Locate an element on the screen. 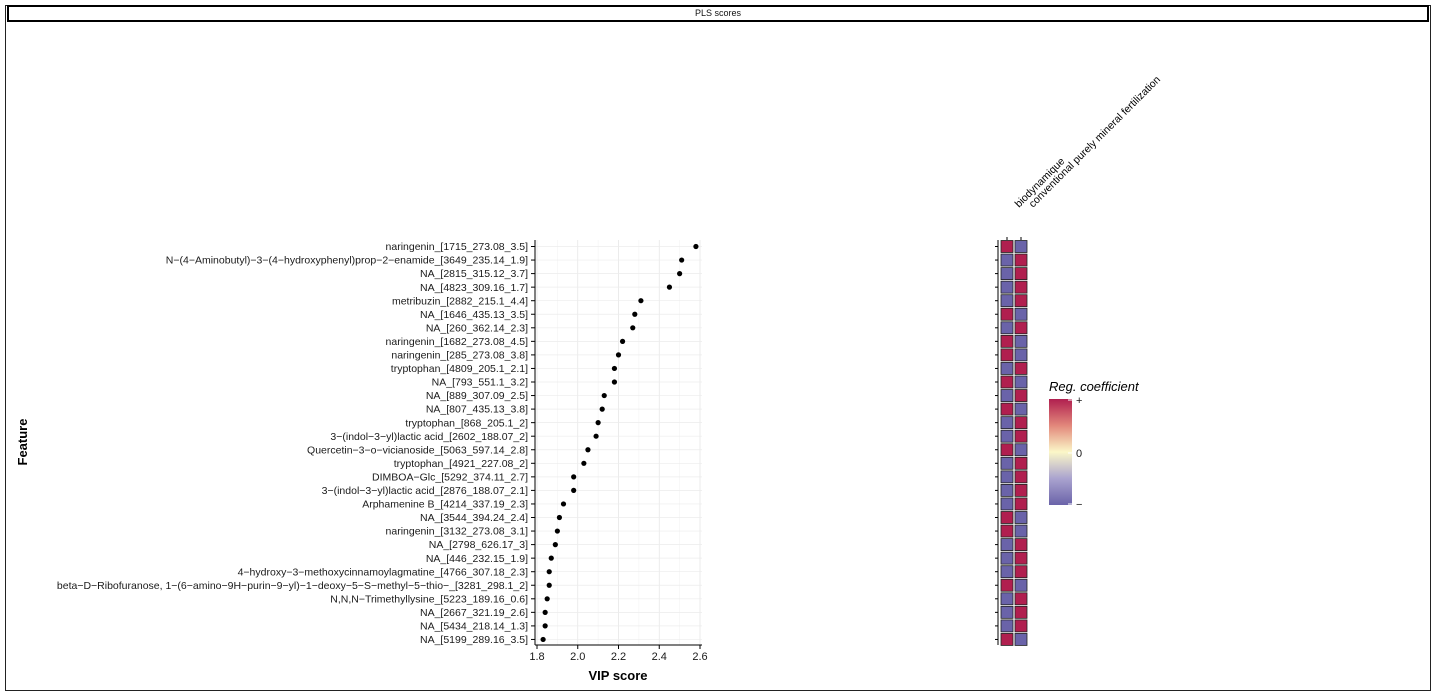 Image resolution: width=1437 pixels, height=695 pixels. grid-lines is located at coordinates (618, 442).